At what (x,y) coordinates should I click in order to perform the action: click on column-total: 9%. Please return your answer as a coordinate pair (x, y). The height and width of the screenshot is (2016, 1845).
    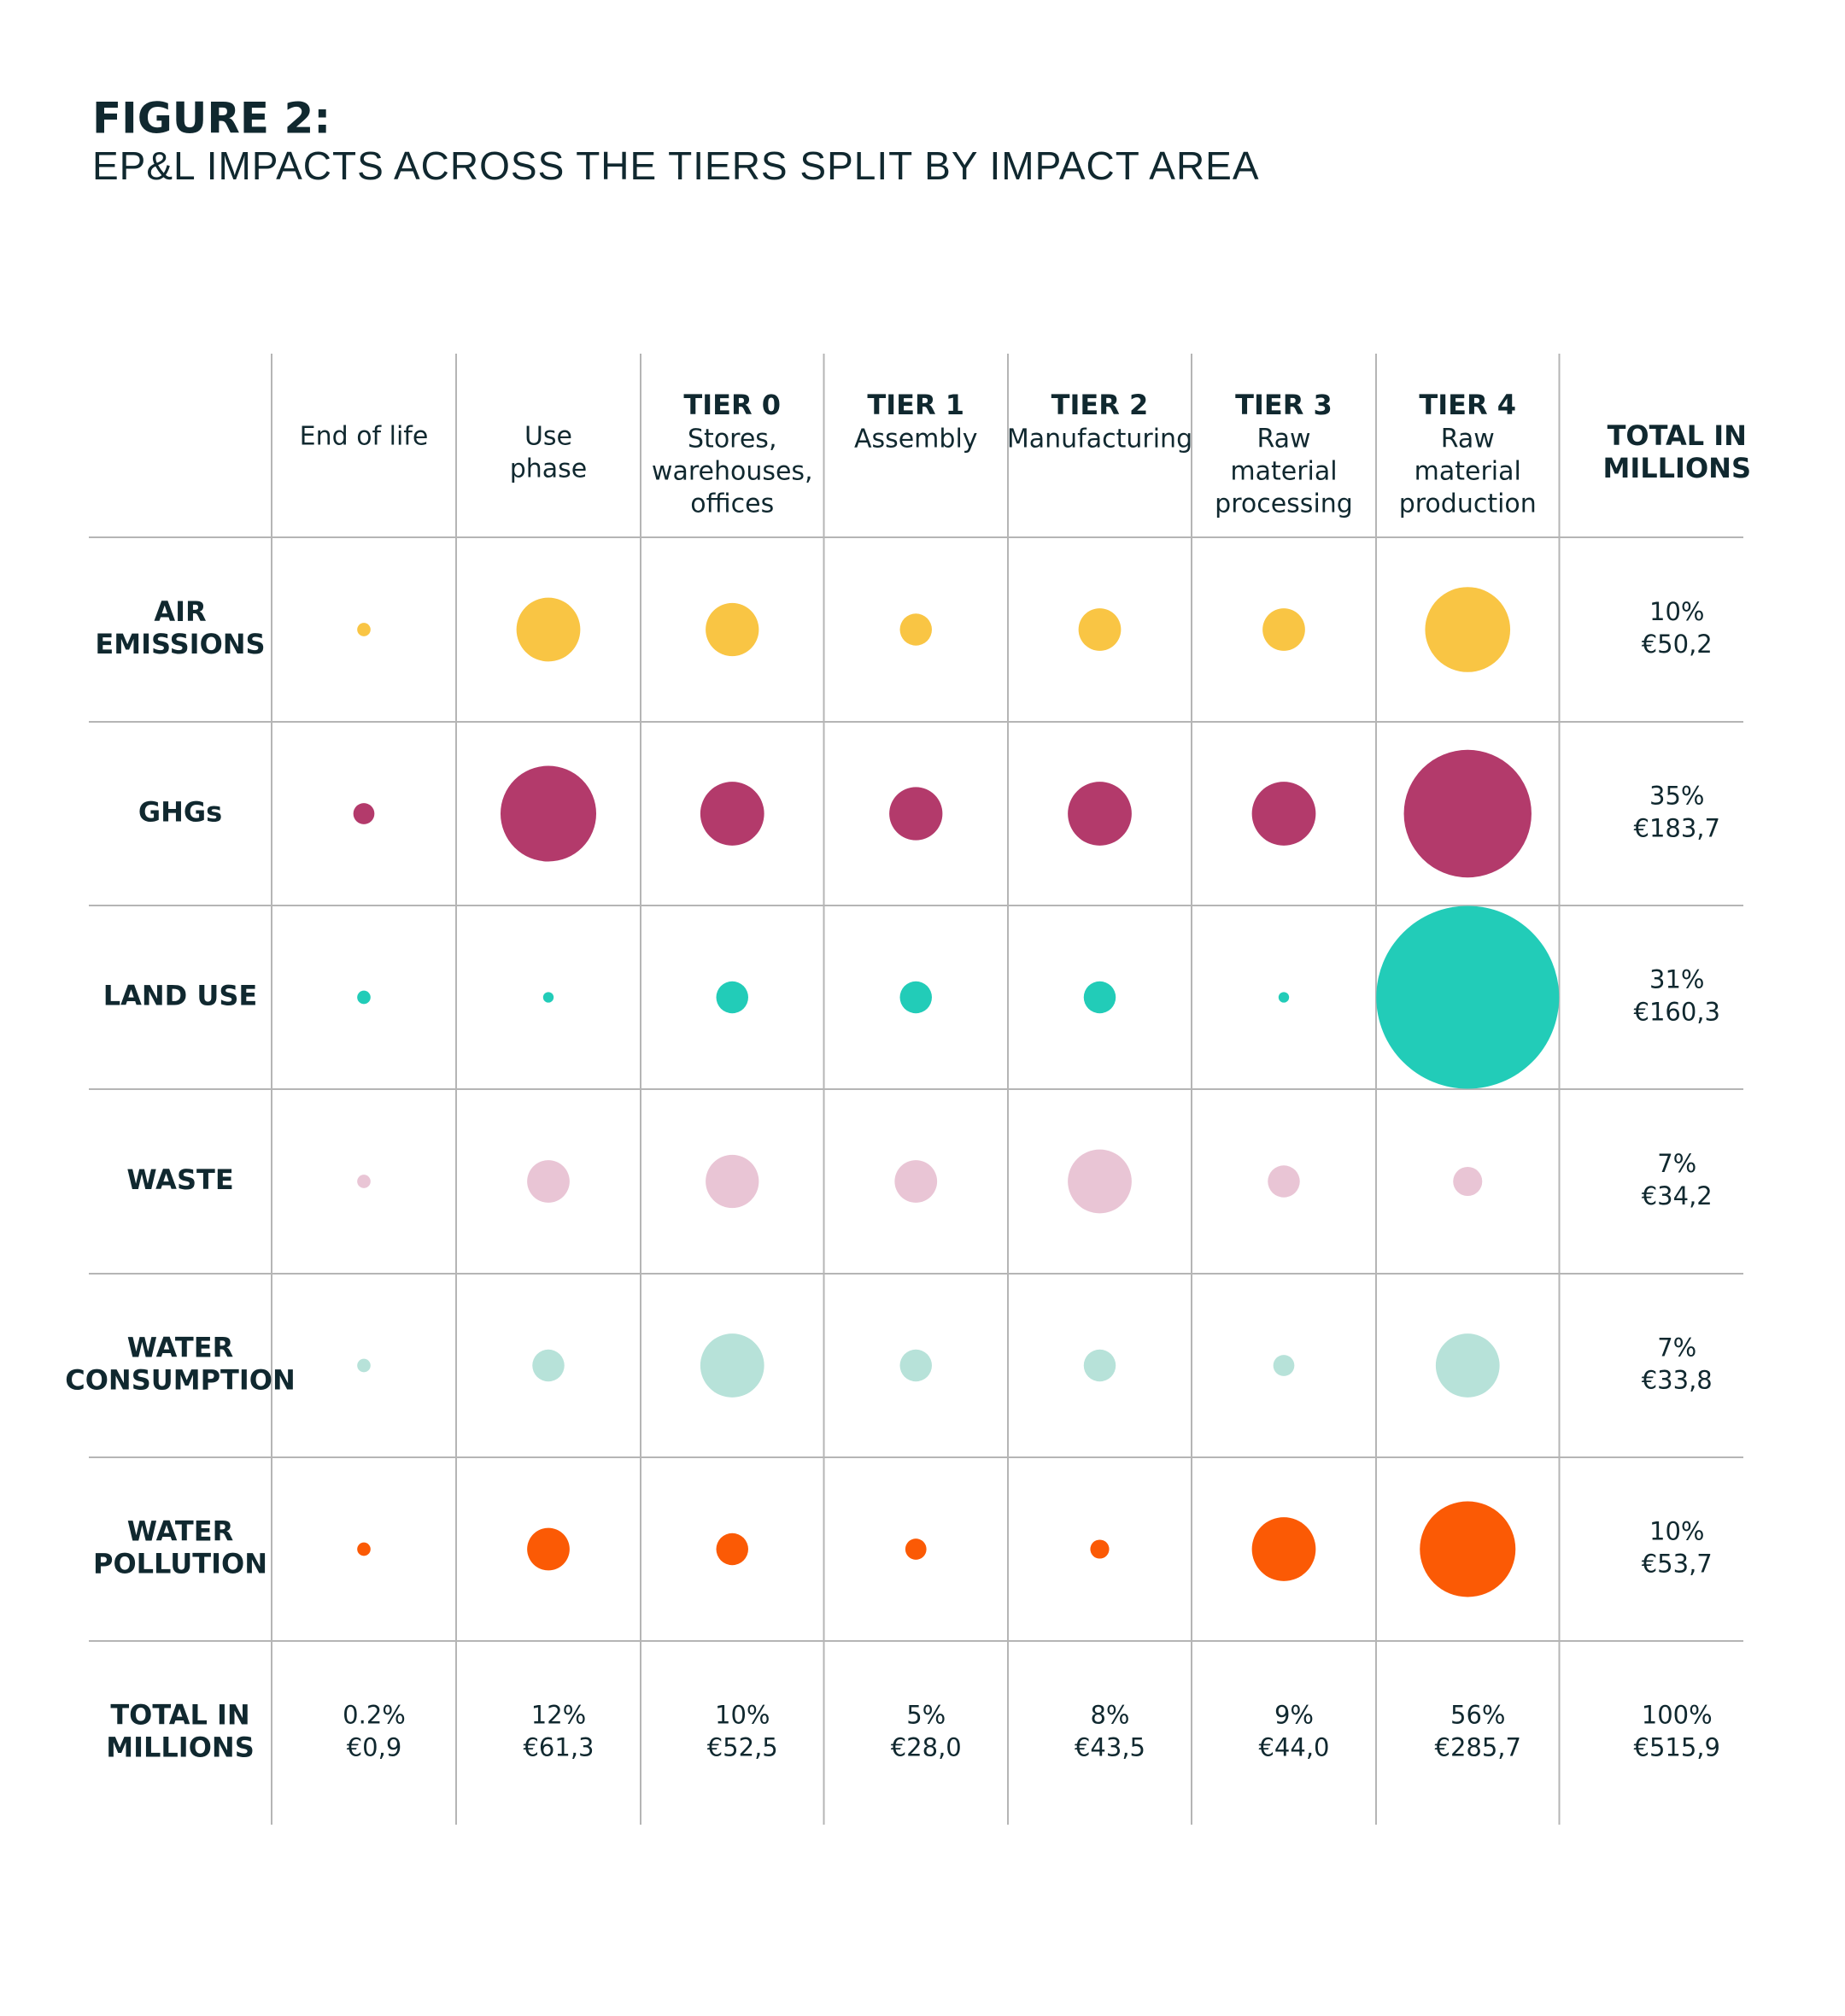
    Looking at the image, I should click on (1294, 1715).